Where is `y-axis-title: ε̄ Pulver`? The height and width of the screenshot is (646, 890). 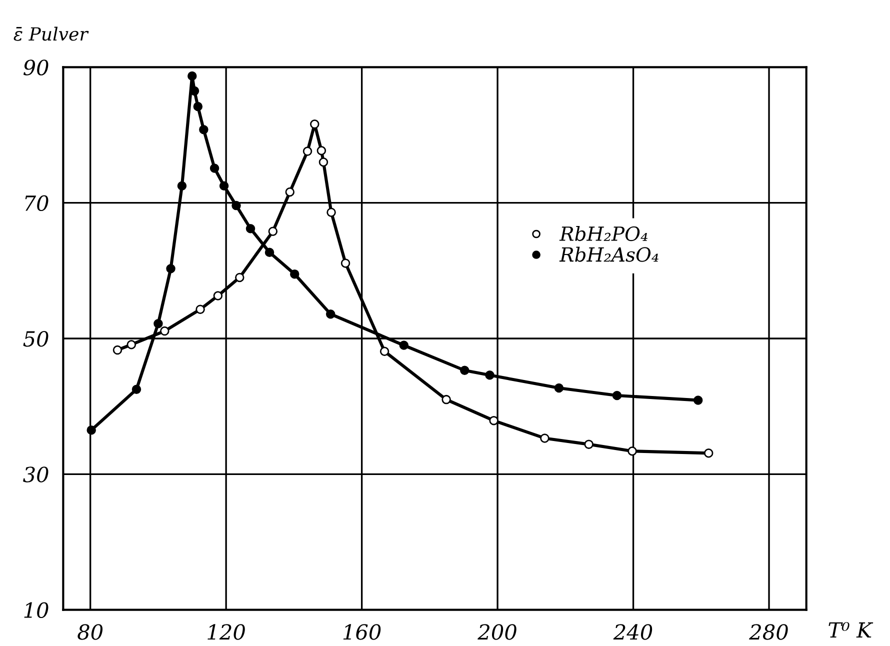 y-axis-title: ε̄ Pulver is located at coordinates (51, 33).